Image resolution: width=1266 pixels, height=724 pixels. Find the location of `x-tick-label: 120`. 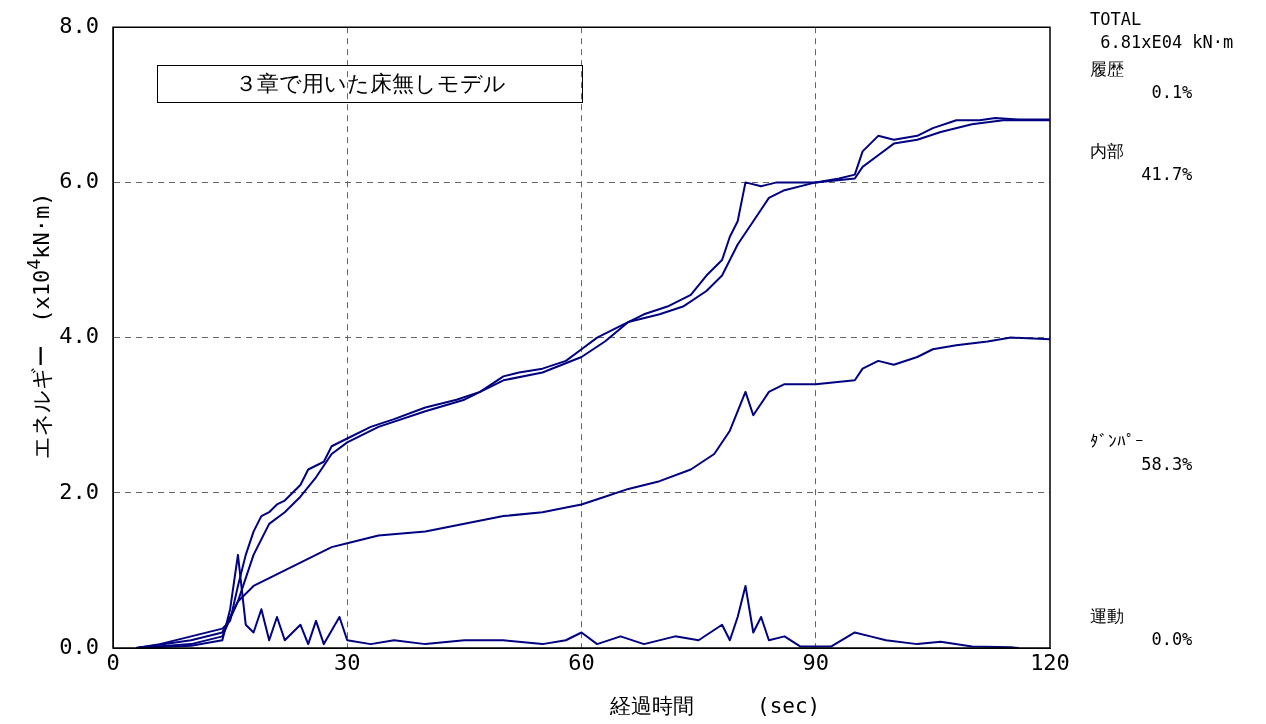

x-tick-label: 120 is located at coordinates (1050, 662).